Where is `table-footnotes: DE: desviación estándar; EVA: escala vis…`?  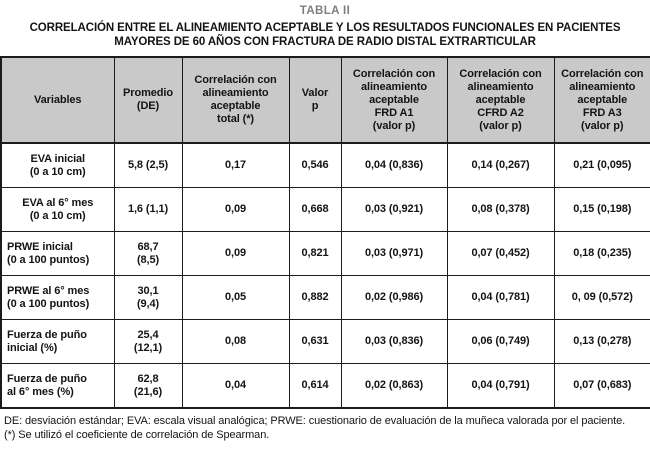
table-footnotes: DE: desviación estándar; EVA: escala vis… is located at coordinates (325, 428).